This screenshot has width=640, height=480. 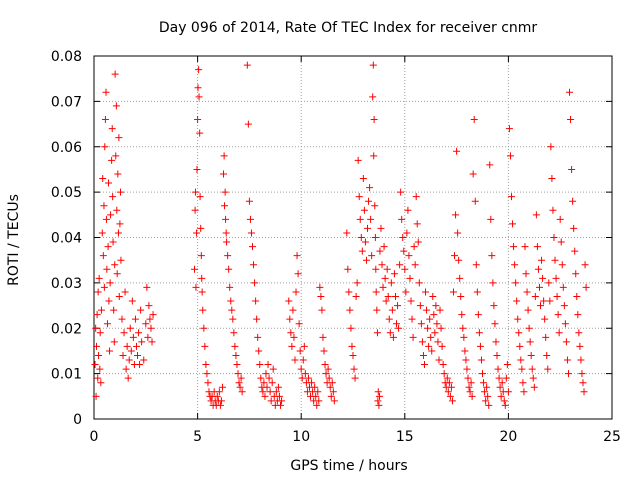 What do you see at coordinates (66, 57) in the screenshot?
I see `y-tick-label: 0.08` at bounding box center [66, 57].